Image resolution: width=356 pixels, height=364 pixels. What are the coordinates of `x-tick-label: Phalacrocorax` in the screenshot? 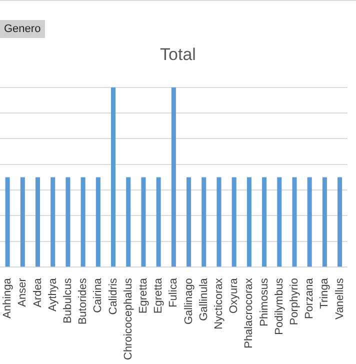 It's located at (249, 313).